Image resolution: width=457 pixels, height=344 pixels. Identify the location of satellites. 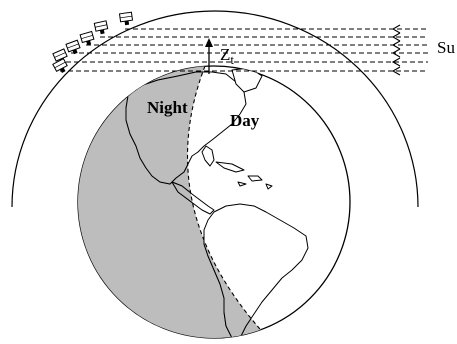
(93, 42).